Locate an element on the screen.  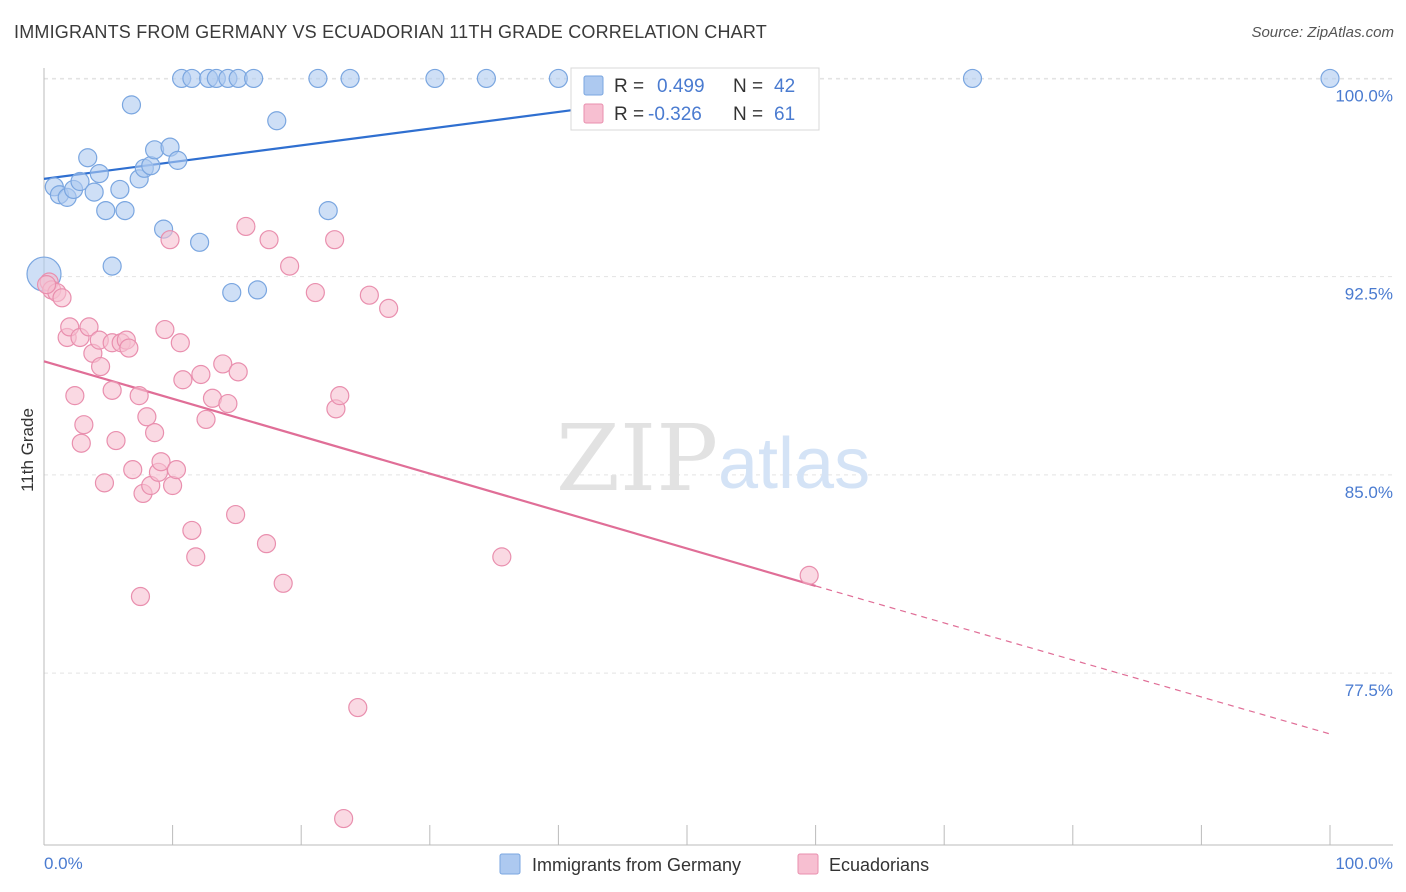
legend-item-germany: Immigrants from Germany is located at coordinates (620, 864).